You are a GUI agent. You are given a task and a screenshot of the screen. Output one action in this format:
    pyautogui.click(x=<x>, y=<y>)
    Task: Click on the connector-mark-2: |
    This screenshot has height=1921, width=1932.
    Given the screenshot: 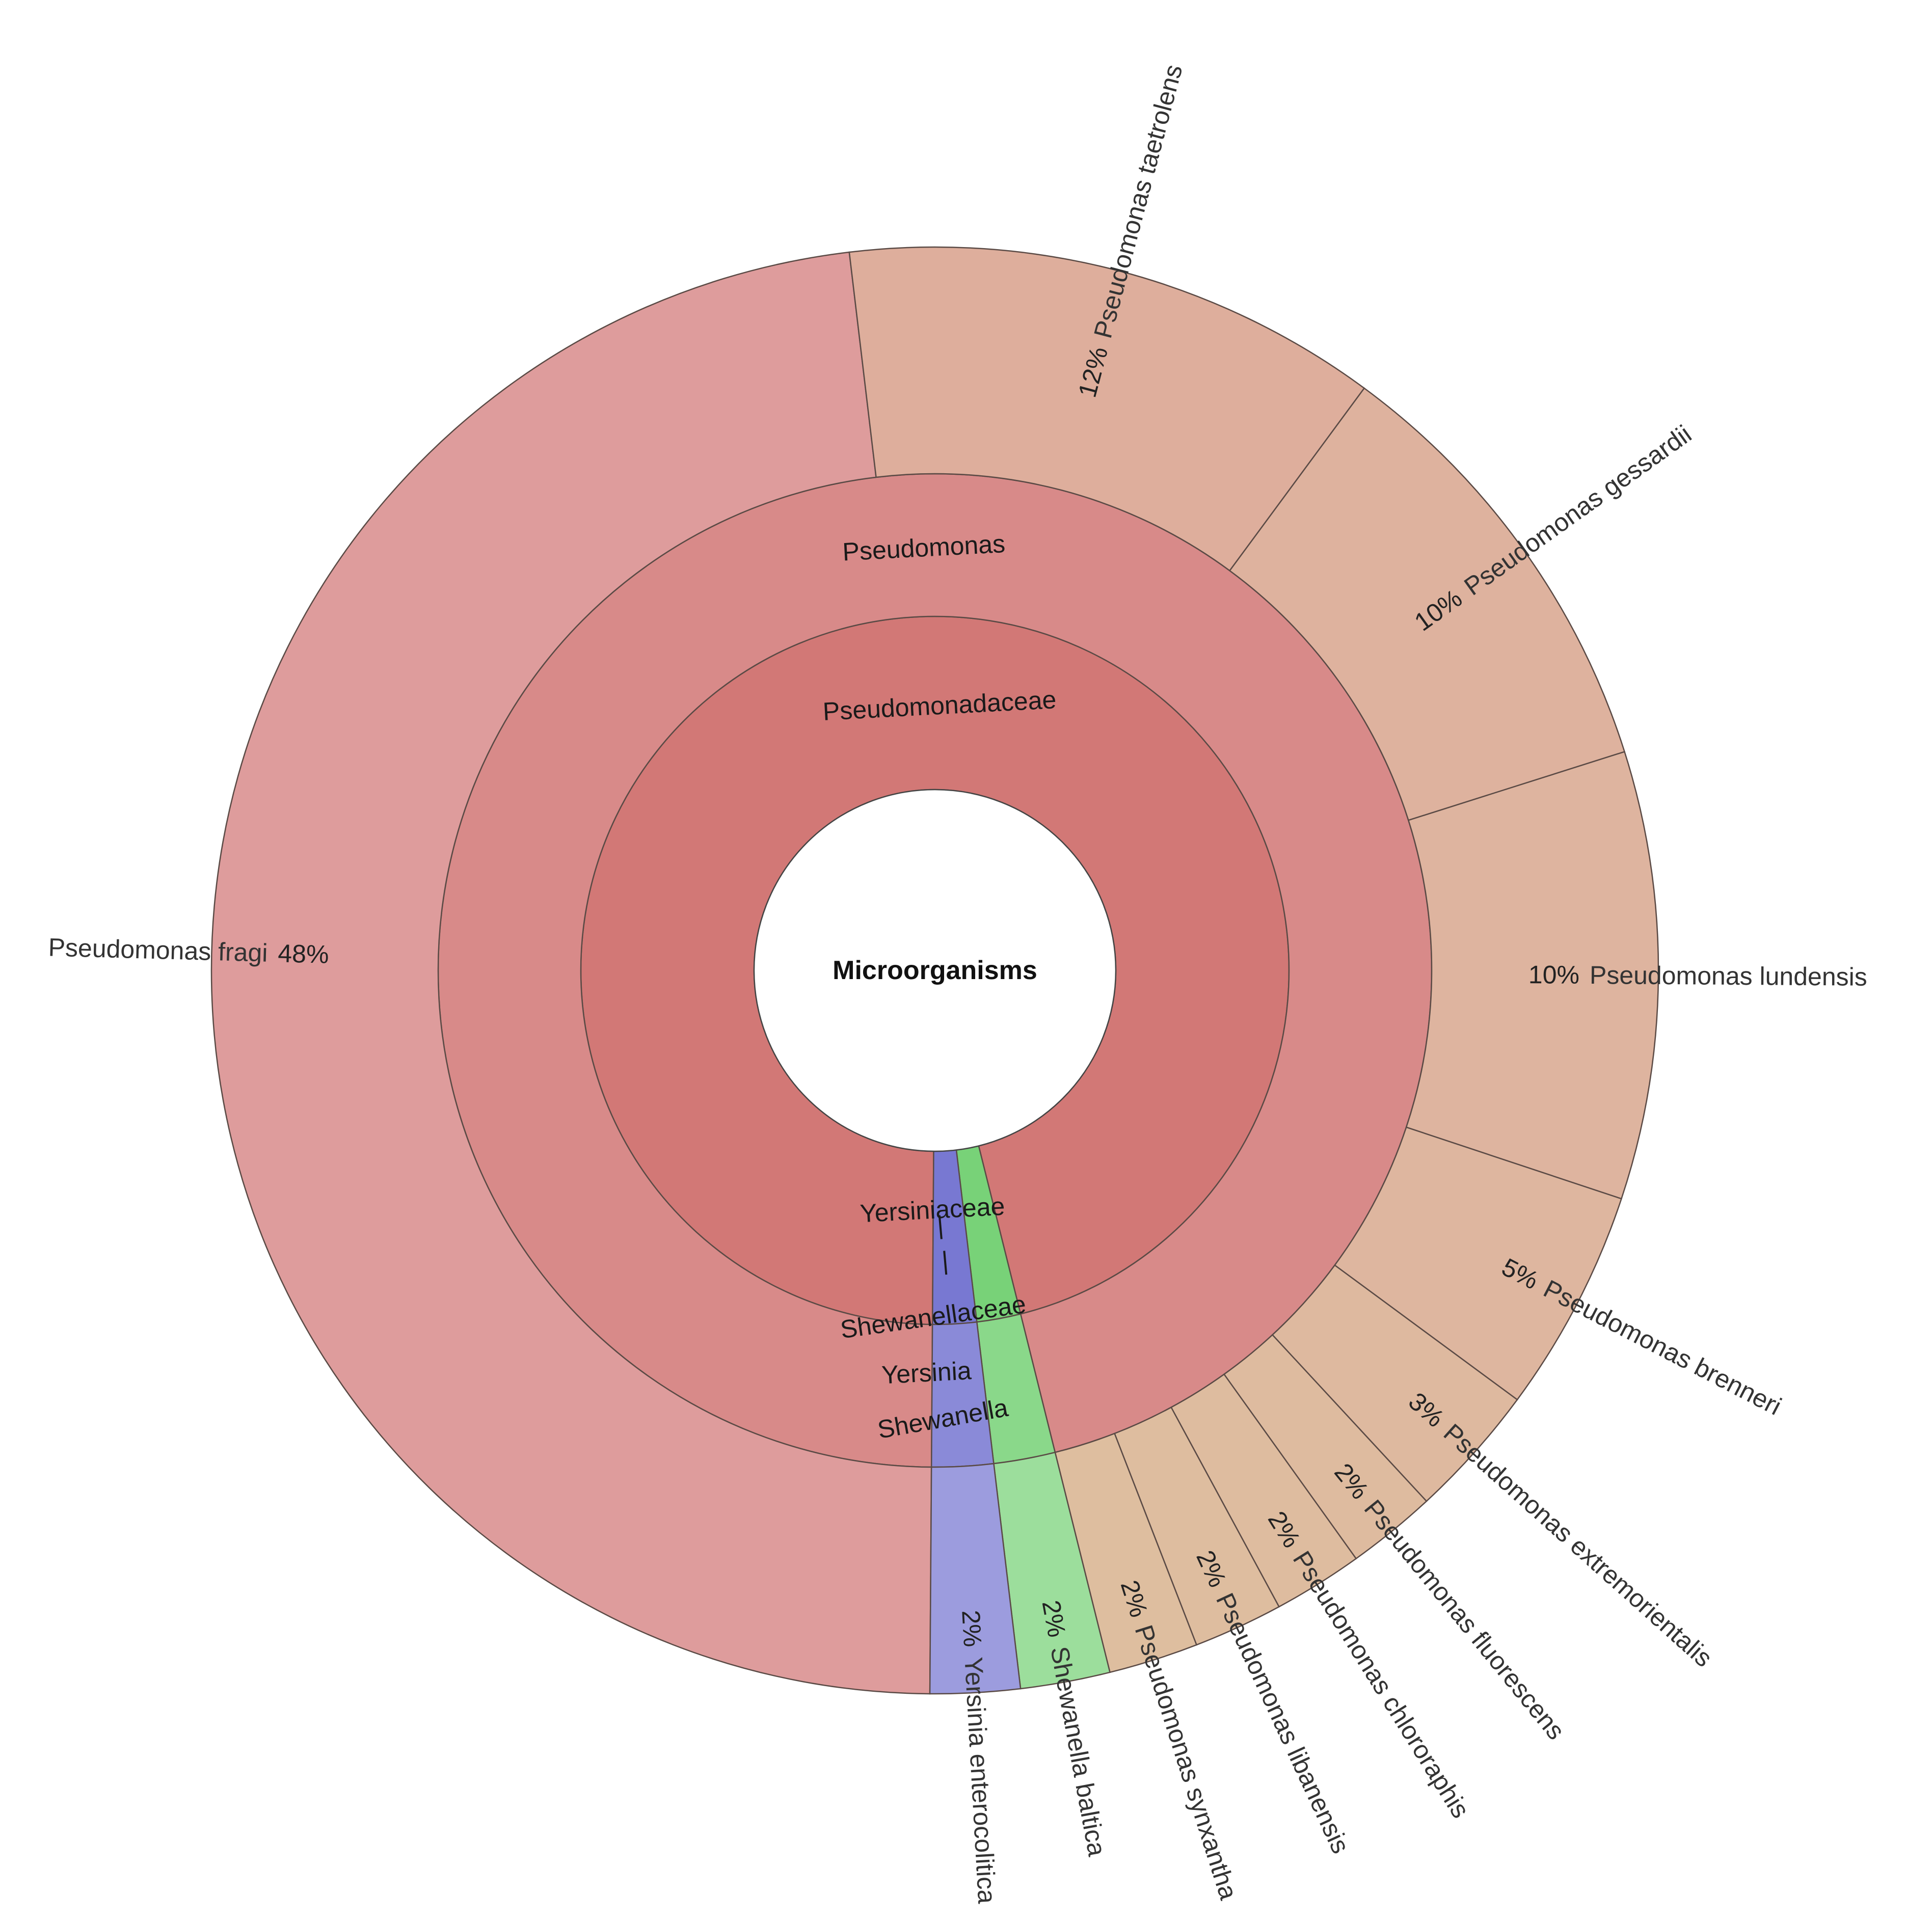 What is the action you would take?
    pyautogui.click(x=946, y=1260)
    